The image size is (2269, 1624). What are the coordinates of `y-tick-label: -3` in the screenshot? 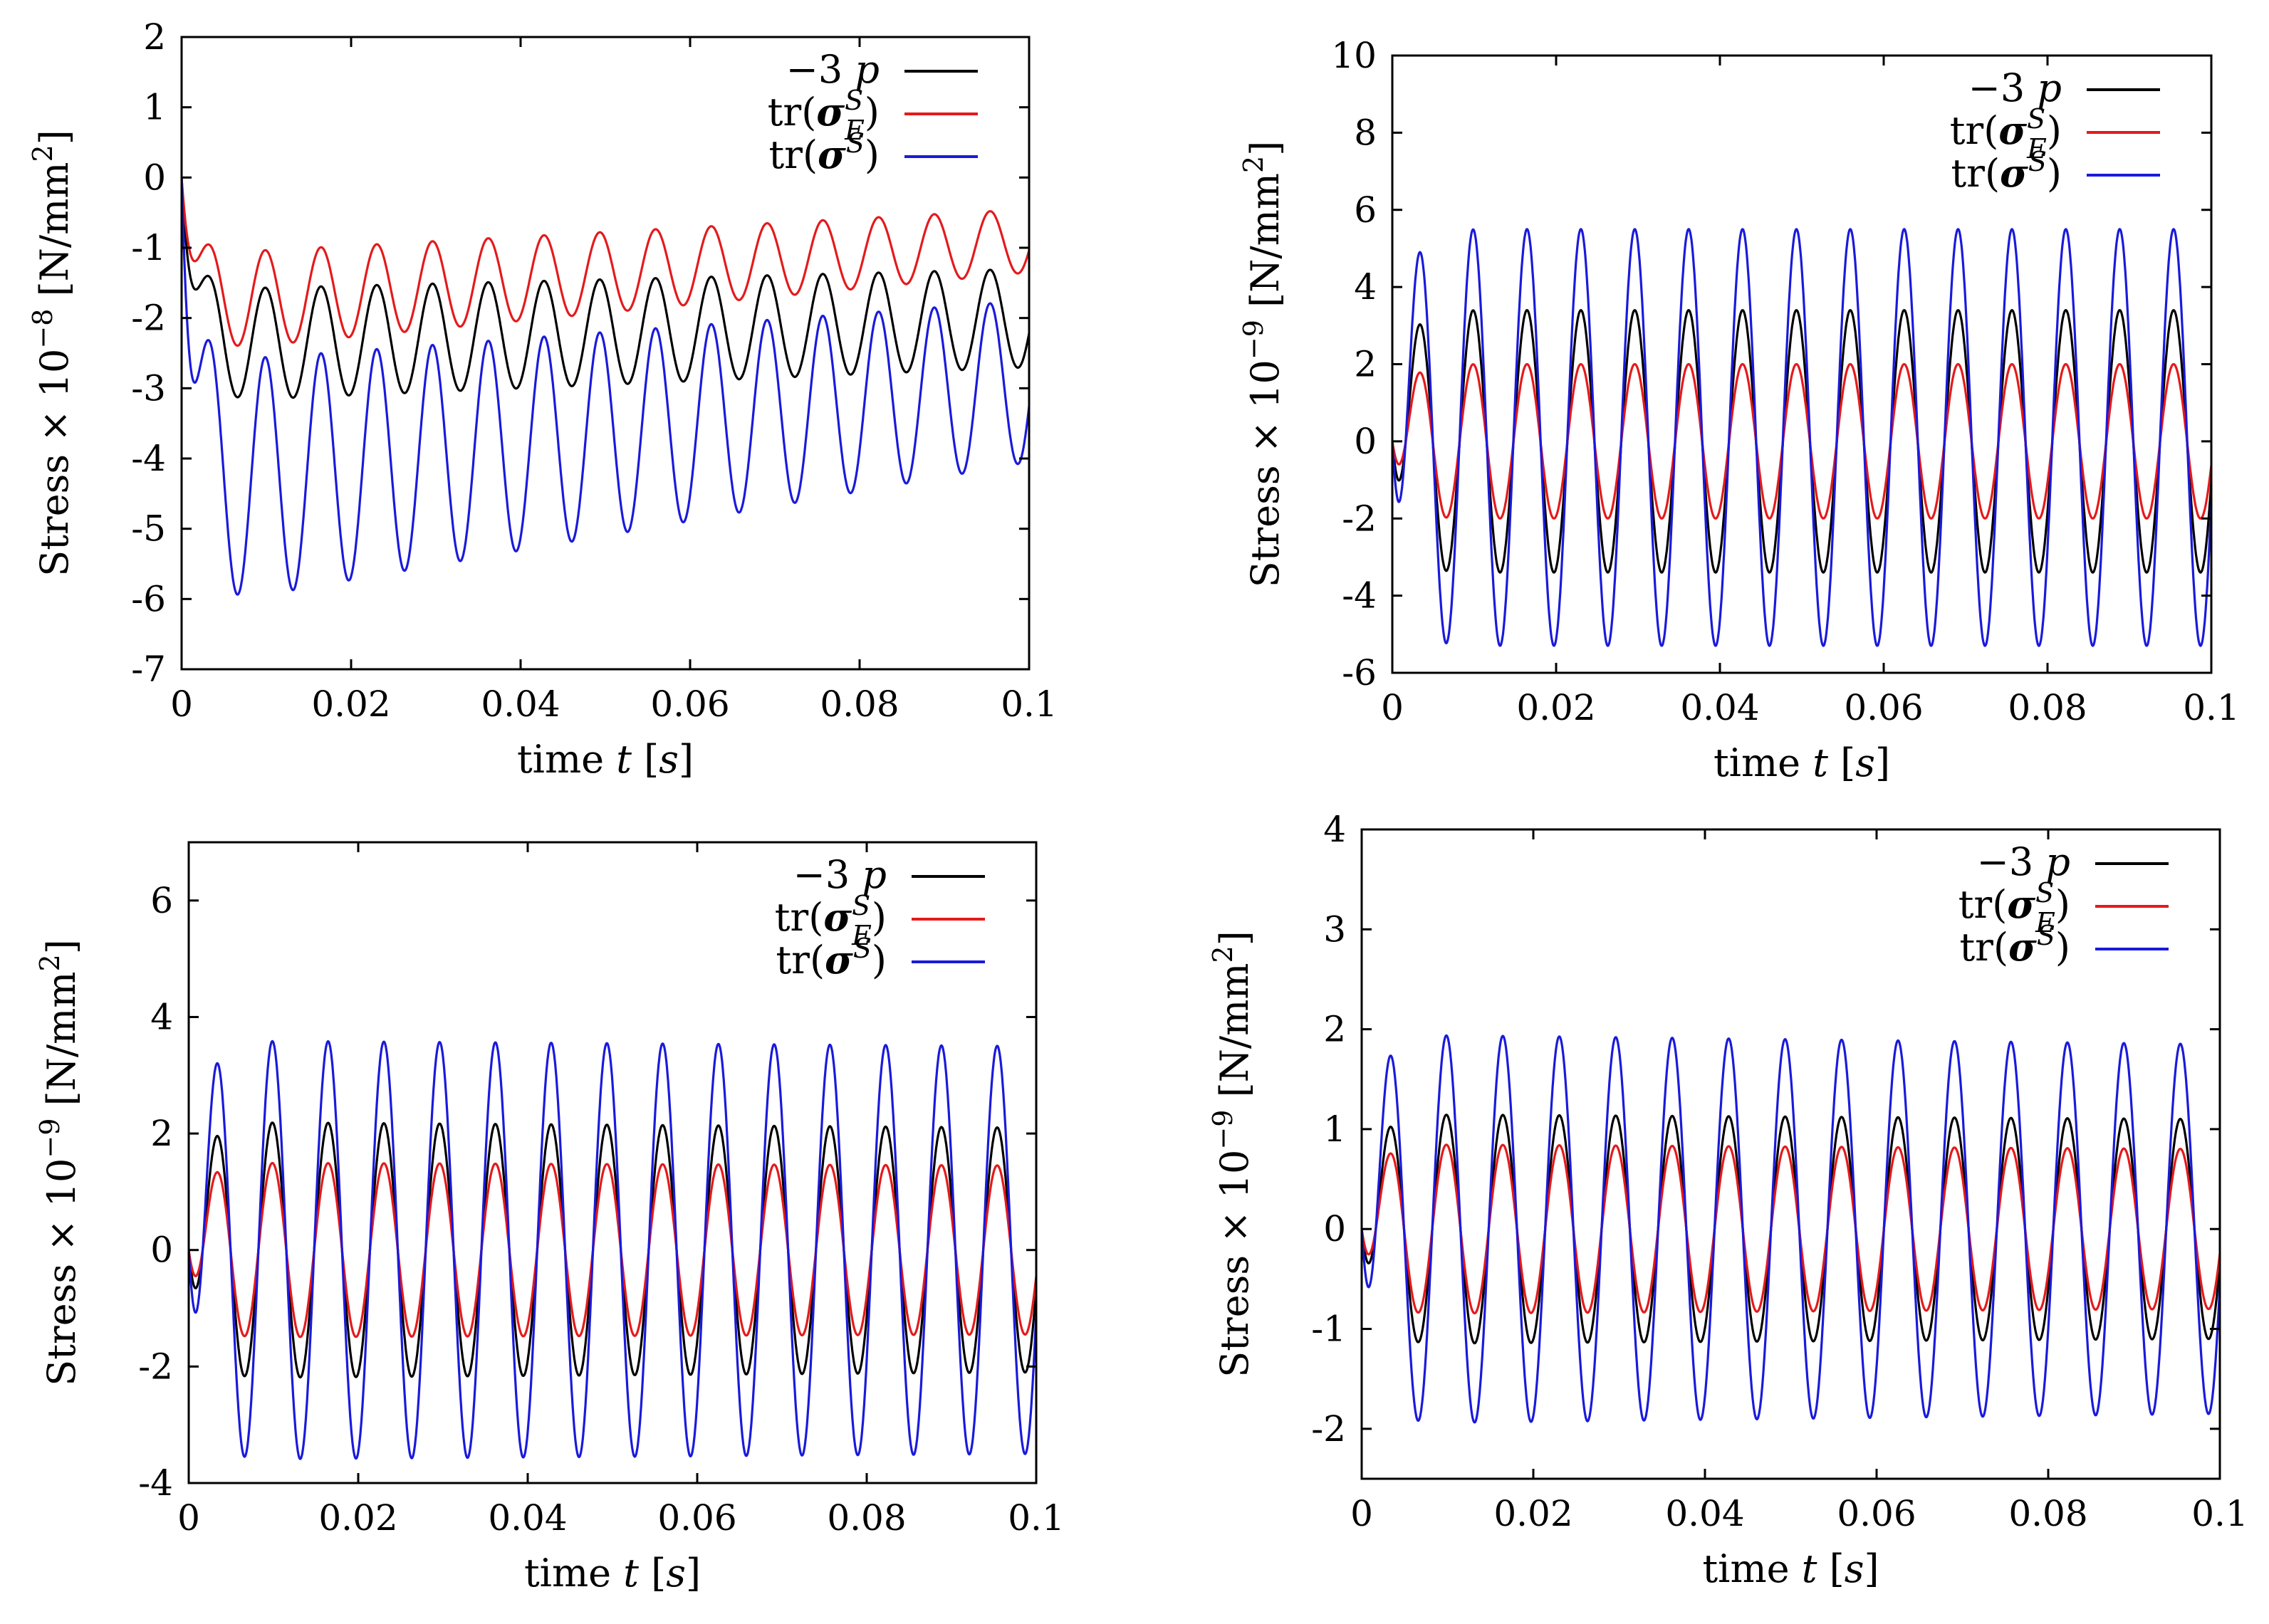 It's located at (148, 388).